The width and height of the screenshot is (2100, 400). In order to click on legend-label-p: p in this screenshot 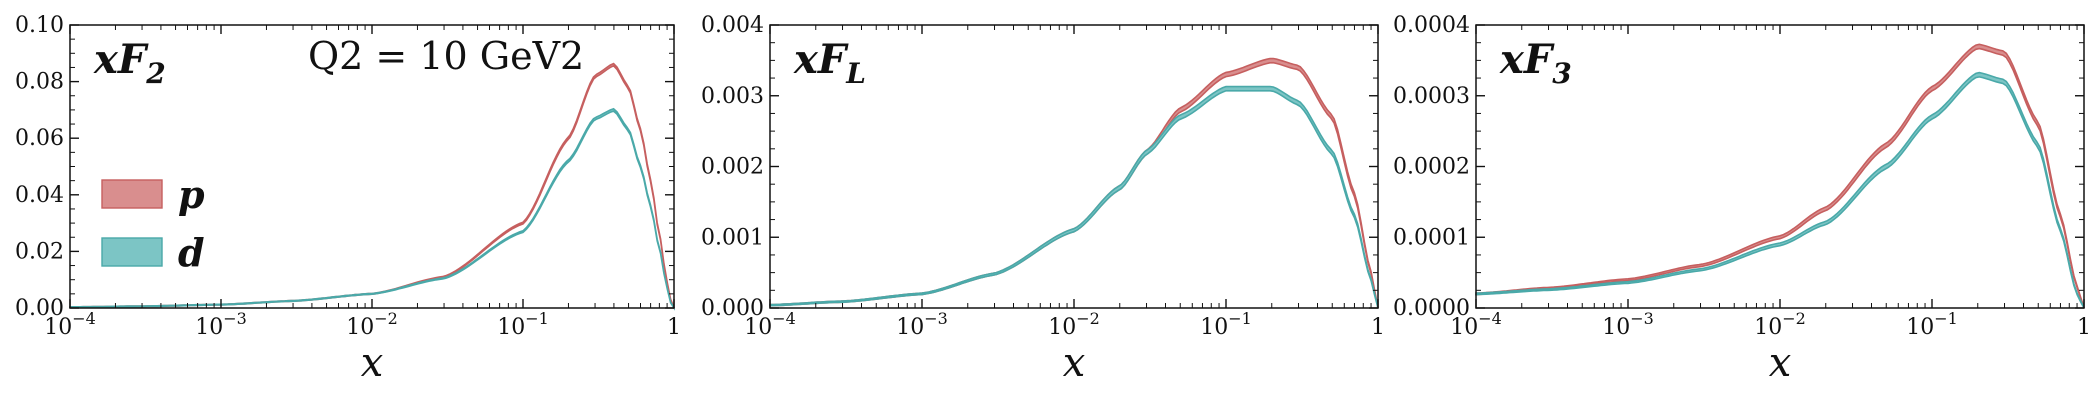, I will do `click(191, 194)`.